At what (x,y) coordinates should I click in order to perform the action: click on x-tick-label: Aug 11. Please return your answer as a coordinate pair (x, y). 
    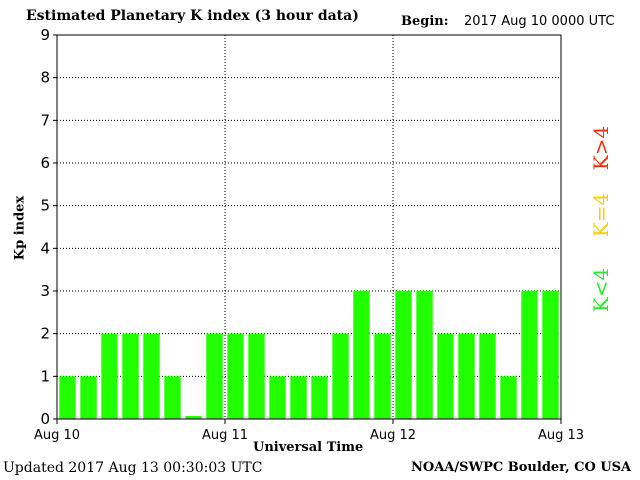
    Looking at the image, I should click on (225, 435).